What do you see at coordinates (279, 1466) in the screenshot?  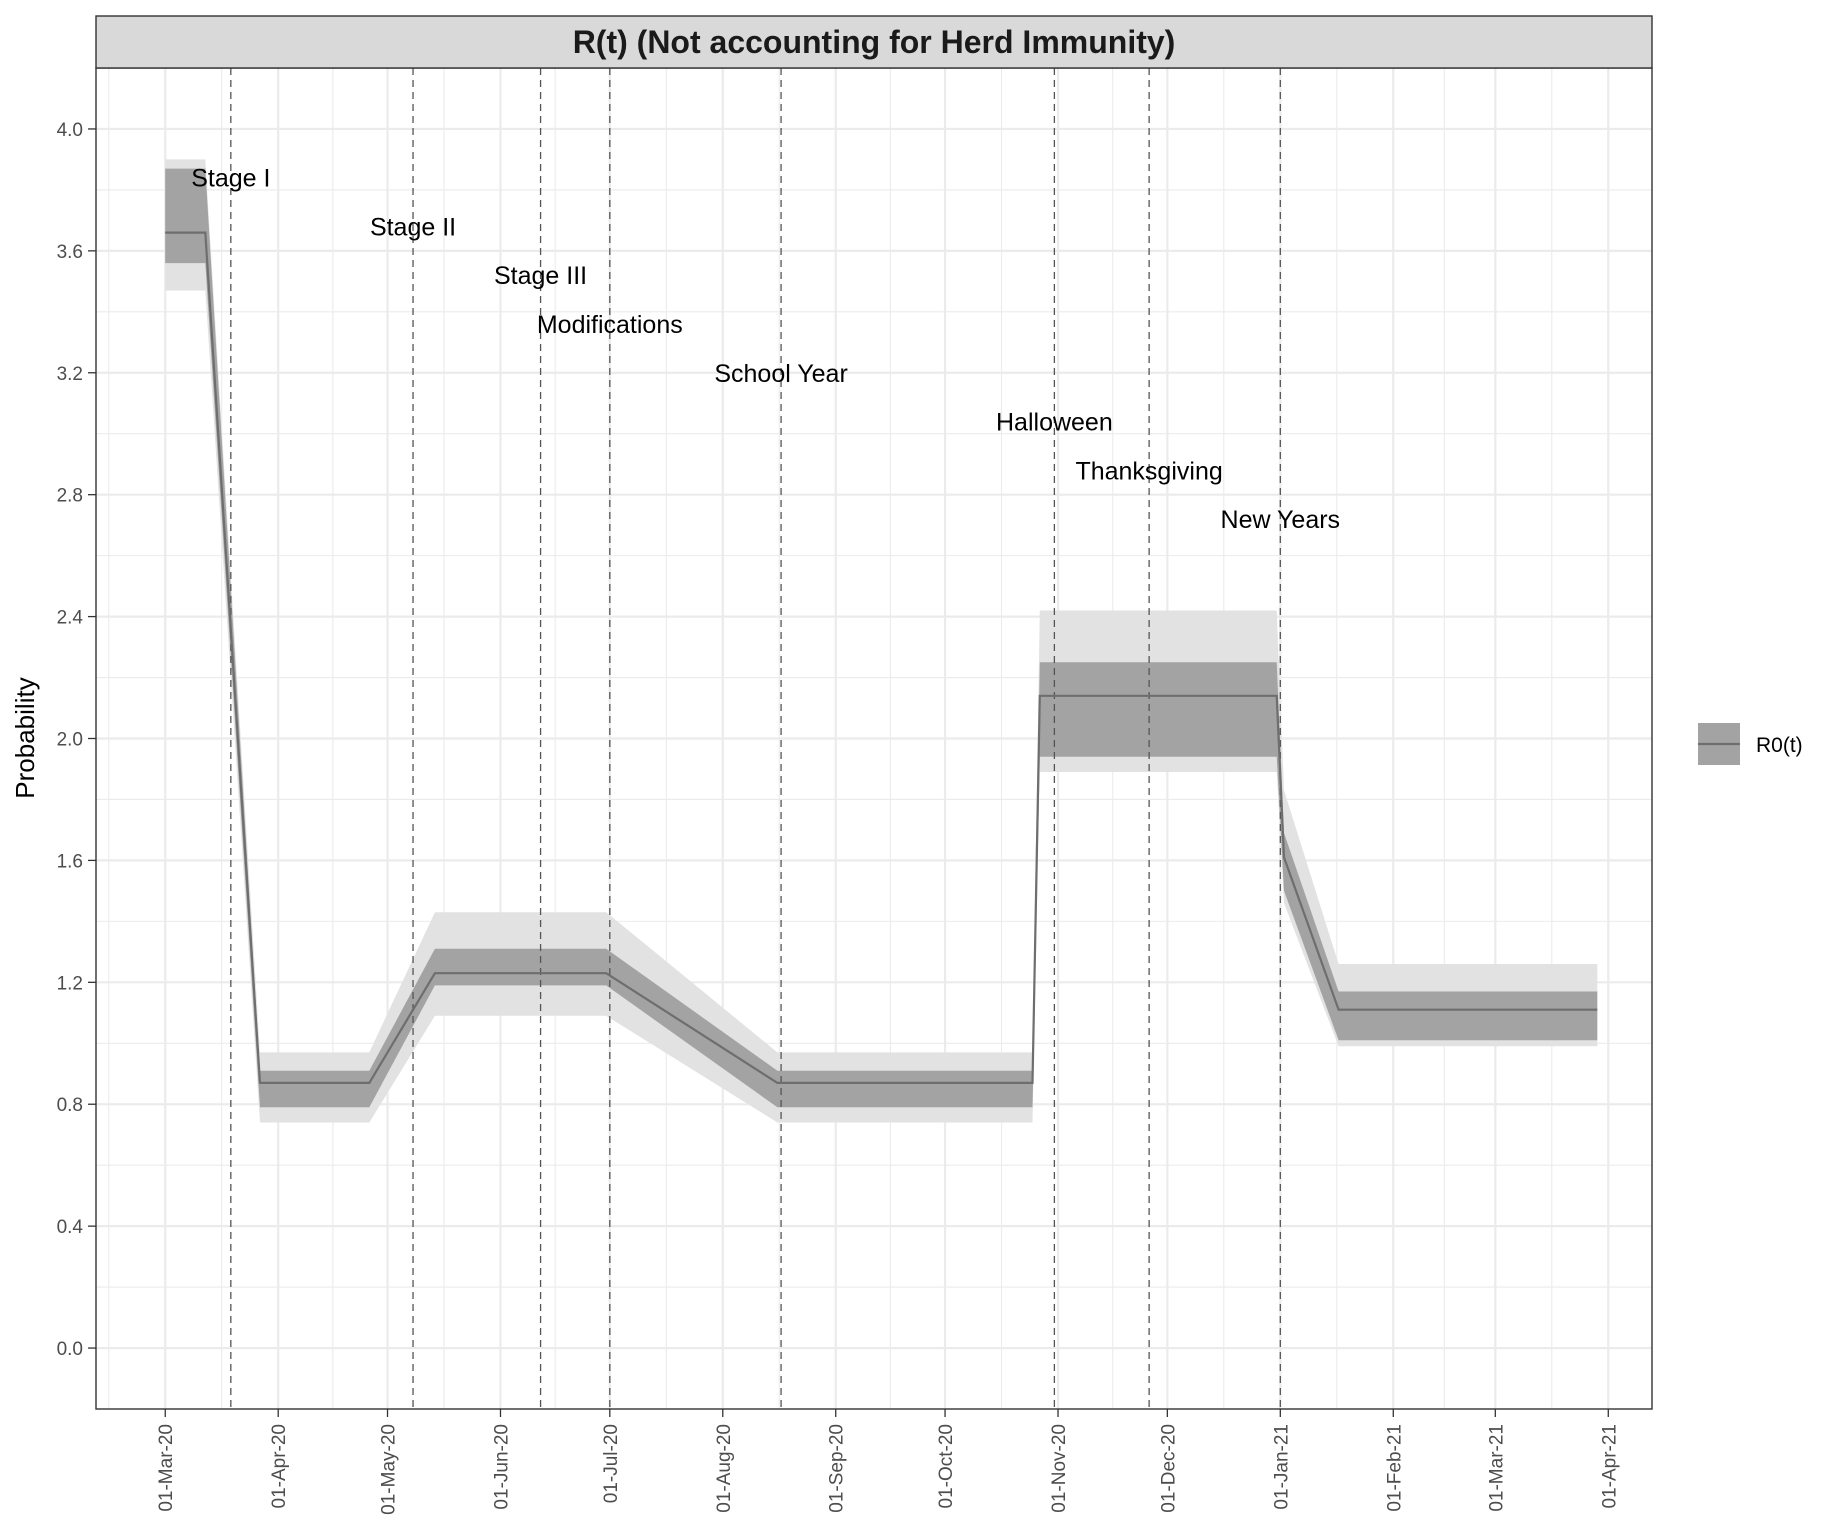 I see `x-tick-label: 01-Apr-20` at bounding box center [279, 1466].